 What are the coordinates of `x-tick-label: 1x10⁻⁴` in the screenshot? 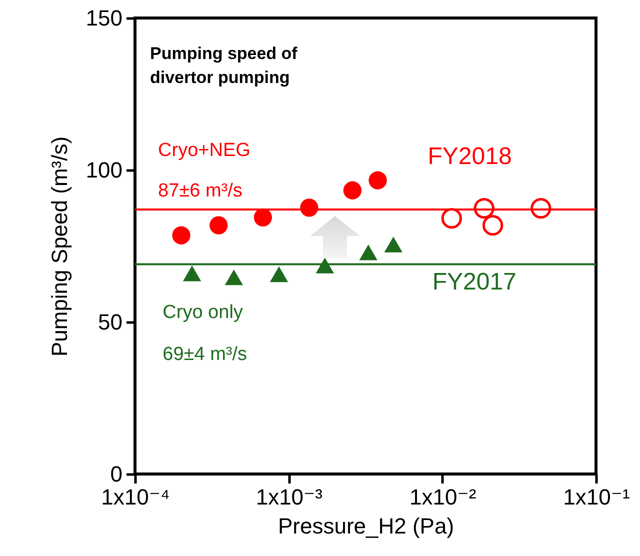 It's located at (135, 497).